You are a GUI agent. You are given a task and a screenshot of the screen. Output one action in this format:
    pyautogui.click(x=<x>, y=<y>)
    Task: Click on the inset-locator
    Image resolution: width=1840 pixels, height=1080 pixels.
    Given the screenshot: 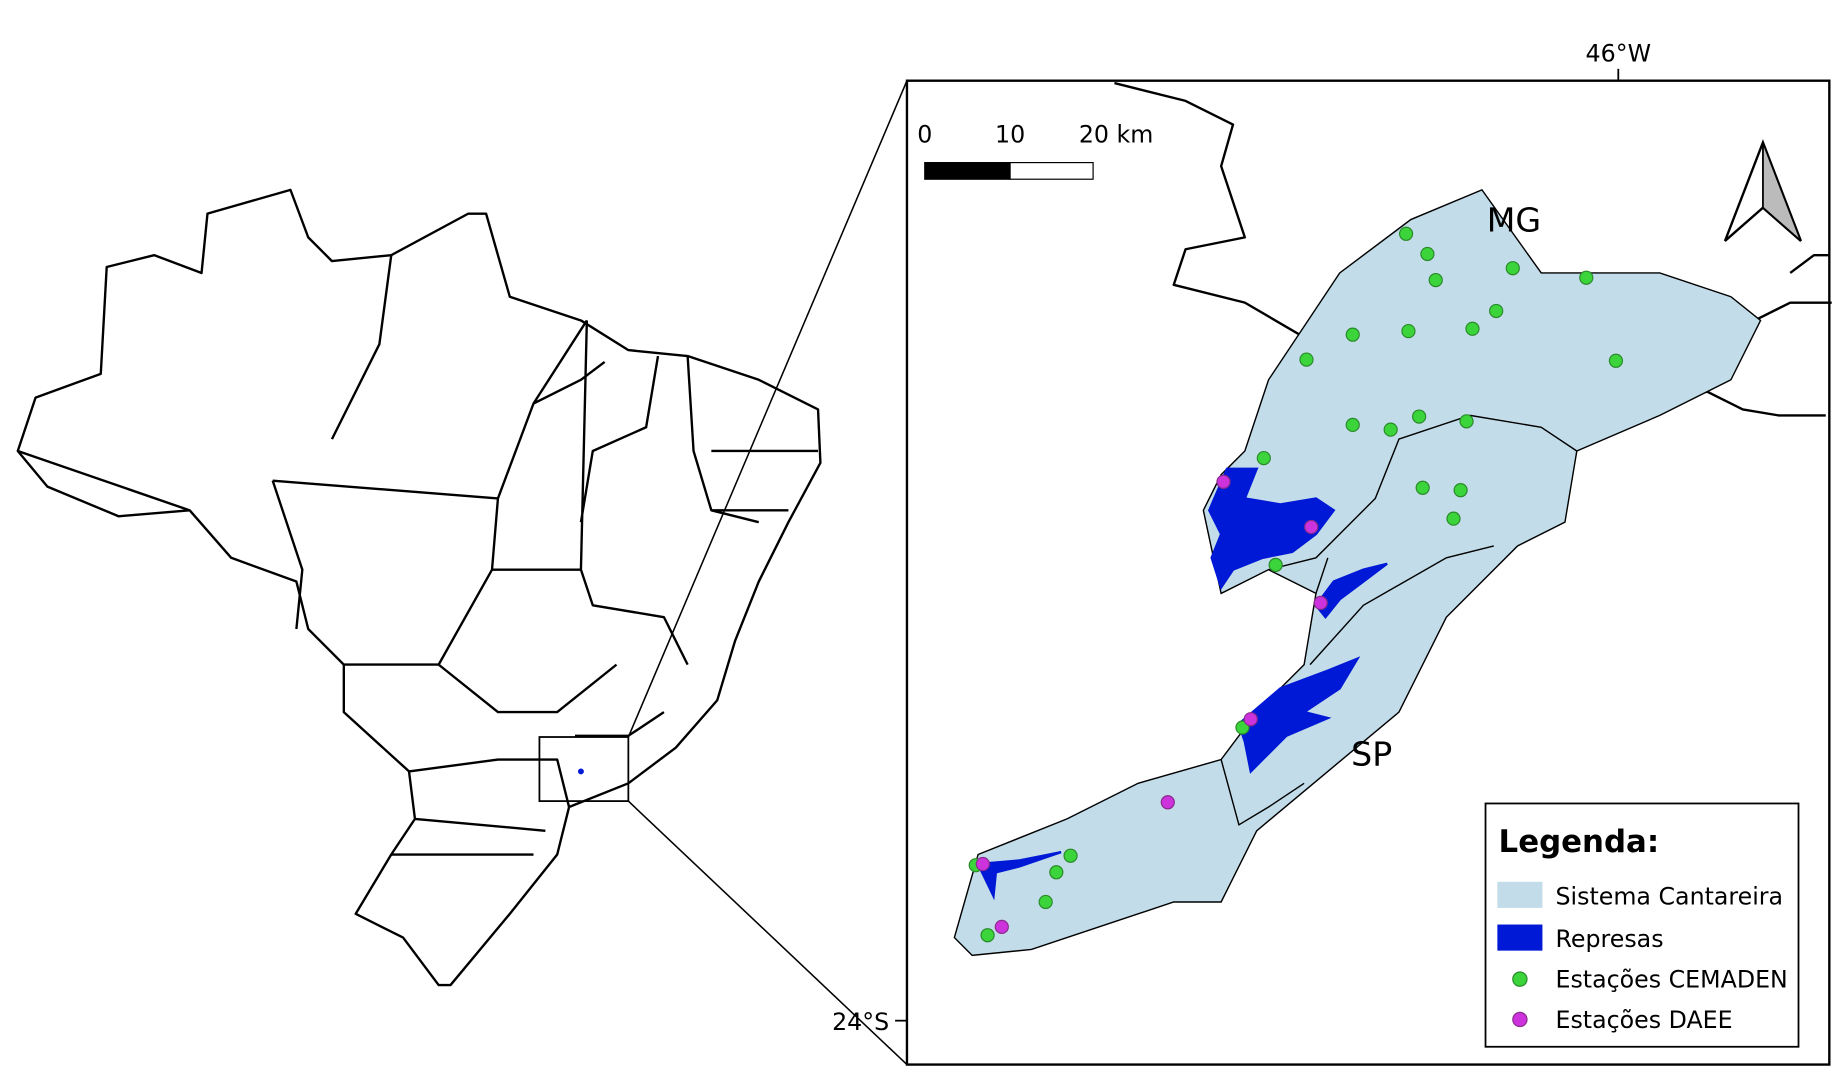 What is the action you would take?
    pyautogui.click(x=584, y=769)
    